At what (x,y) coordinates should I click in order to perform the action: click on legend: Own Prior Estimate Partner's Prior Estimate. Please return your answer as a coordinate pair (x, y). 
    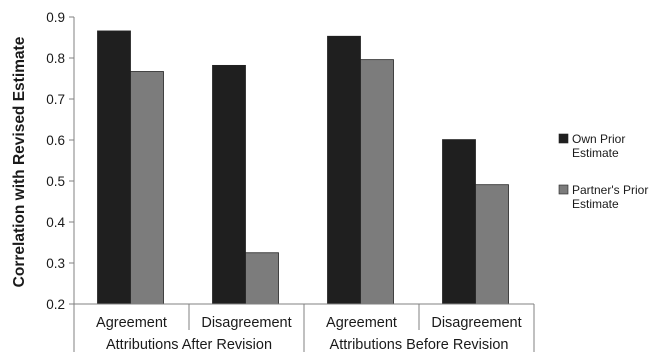
    Looking at the image, I should click on (603, 171).